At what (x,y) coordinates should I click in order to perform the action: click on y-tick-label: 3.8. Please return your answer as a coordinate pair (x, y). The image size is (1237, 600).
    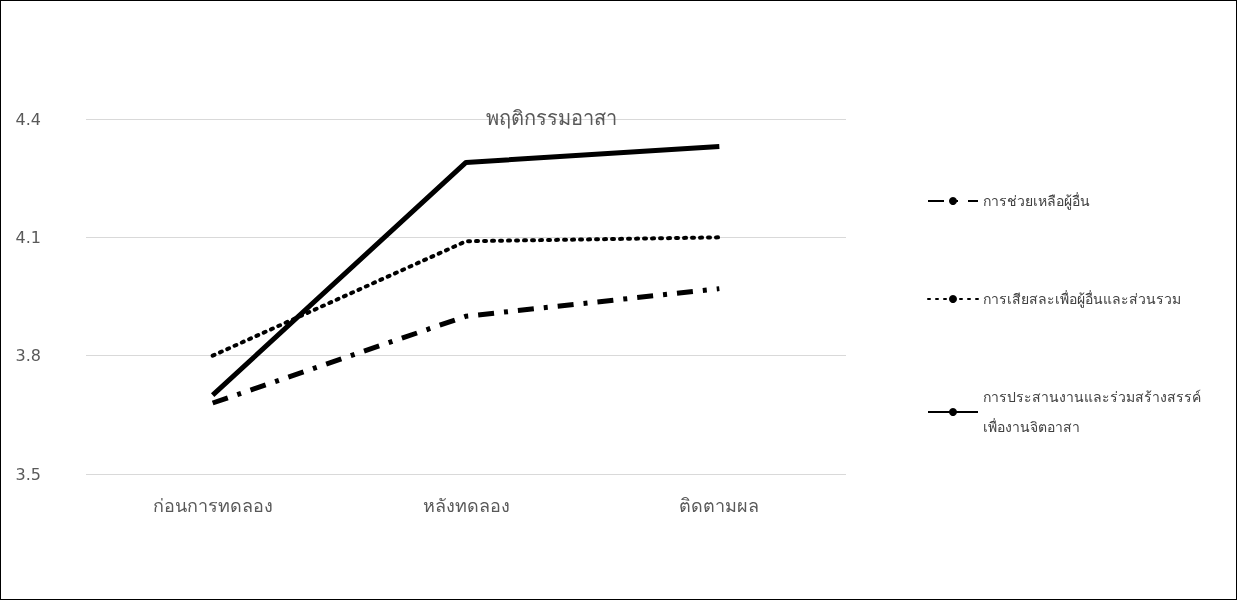
    Looking at the image, I should click on (28, 356).